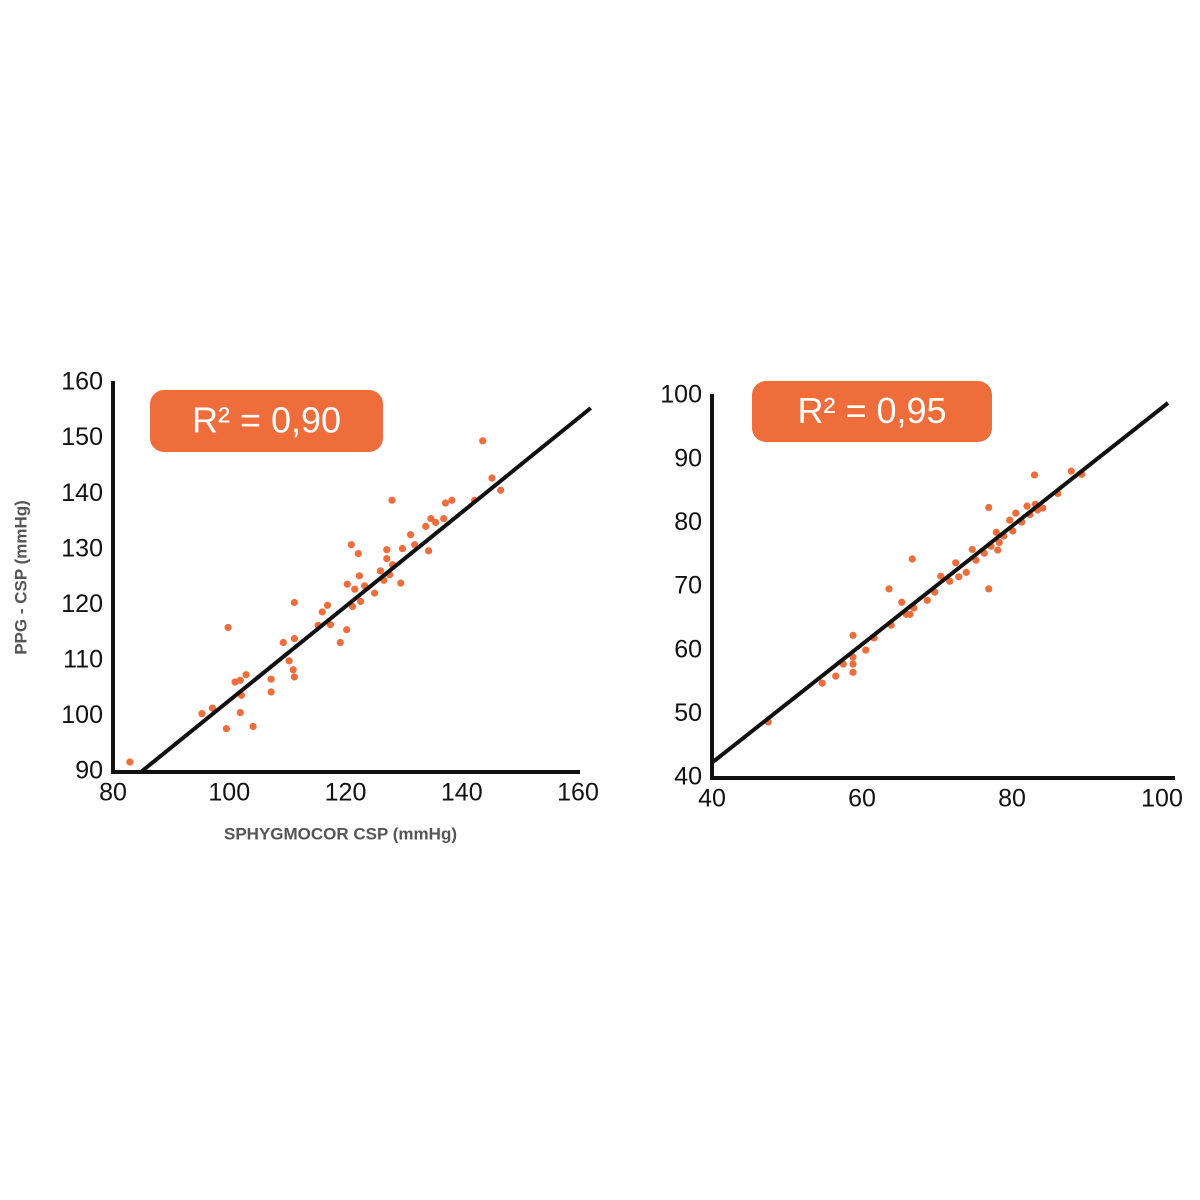  Describe the element at coordinates (82, 604) in the screenshot. I see `y-tick-label: 120` at that location.